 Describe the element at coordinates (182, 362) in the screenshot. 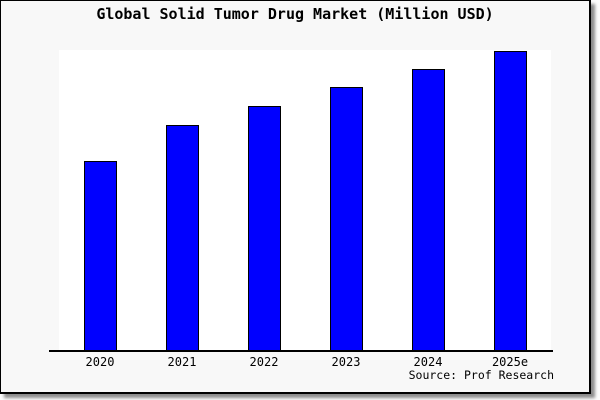

I see `x-tick-2021: 2021` at that location.